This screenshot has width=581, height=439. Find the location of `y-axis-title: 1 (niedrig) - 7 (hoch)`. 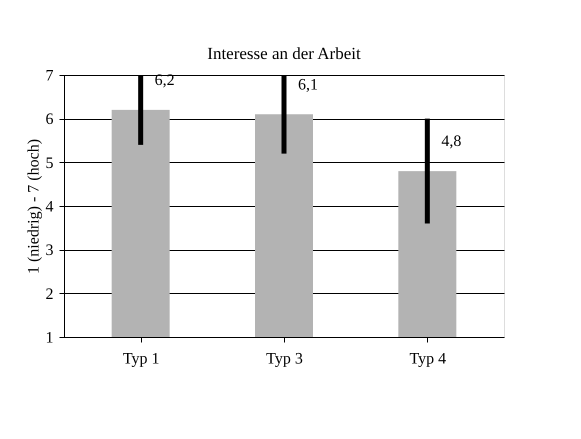

y-axis-title: 1 (niedrig) - 7 (hoch) is located at coordinates (34, 206).